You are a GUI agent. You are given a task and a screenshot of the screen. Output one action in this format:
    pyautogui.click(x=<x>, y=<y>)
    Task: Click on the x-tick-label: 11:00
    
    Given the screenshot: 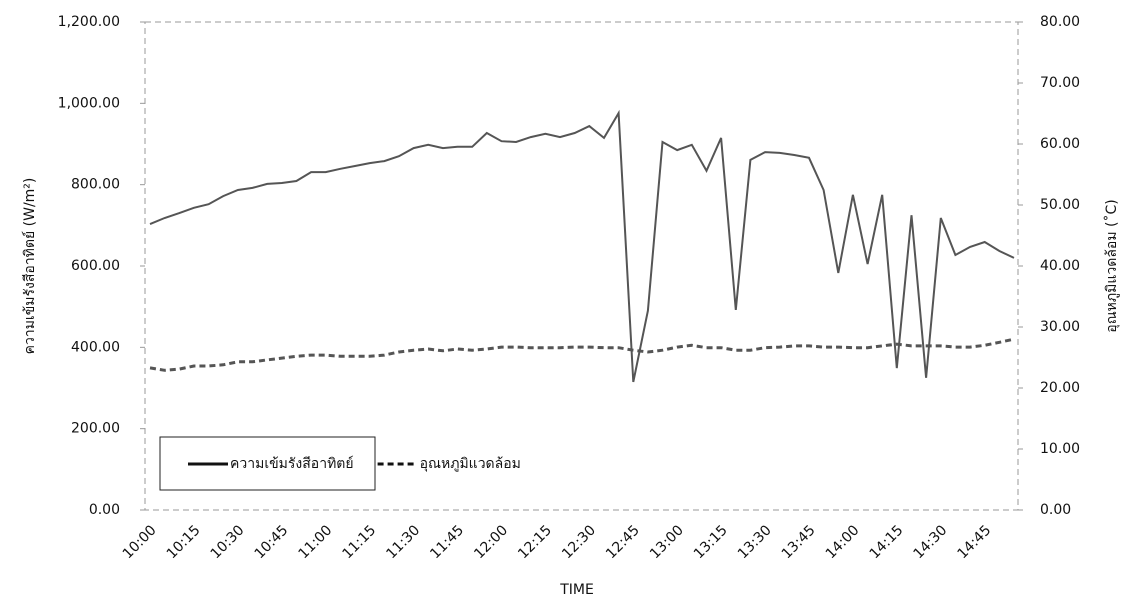 What is the action you would take?
    pyautogui.click(x=316, y=542)
    